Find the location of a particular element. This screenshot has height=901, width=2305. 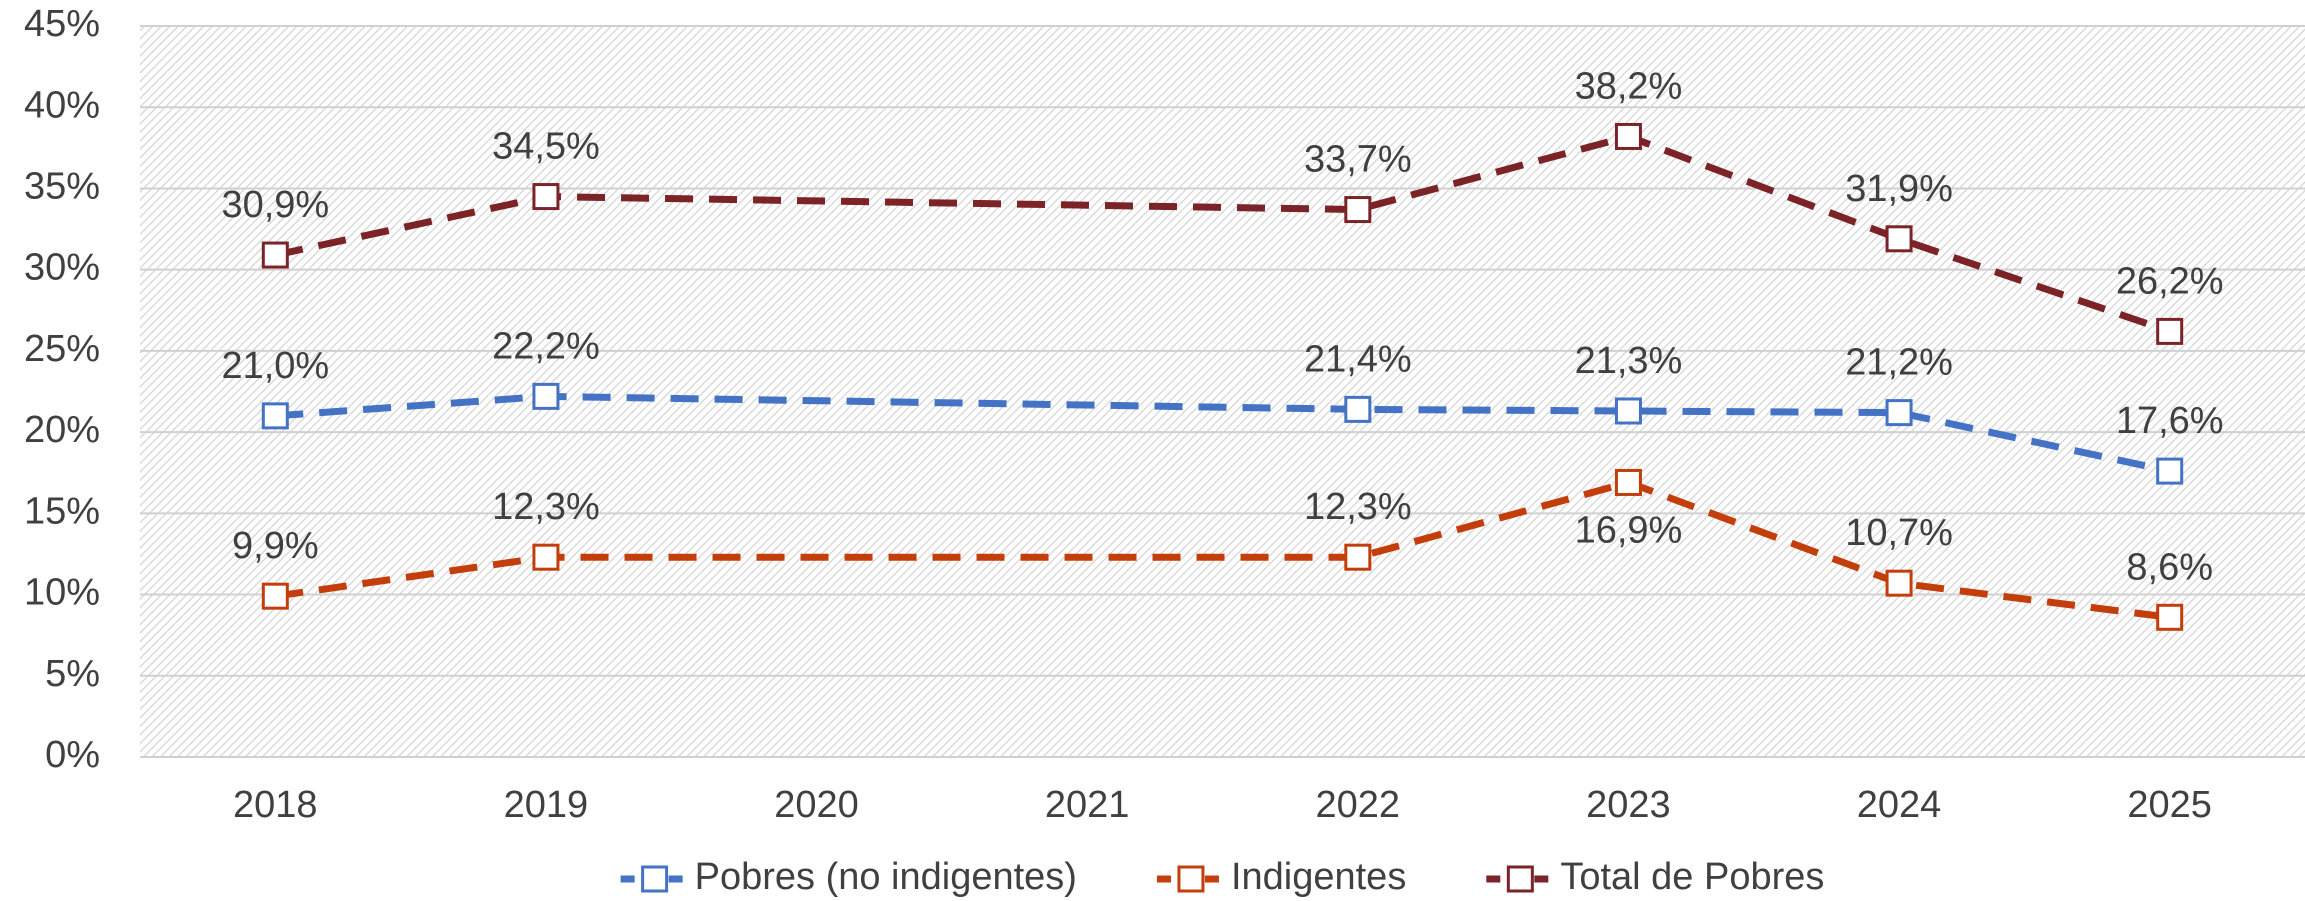

legend-item: Total de Pobres is located at coordinates (1655, 877).